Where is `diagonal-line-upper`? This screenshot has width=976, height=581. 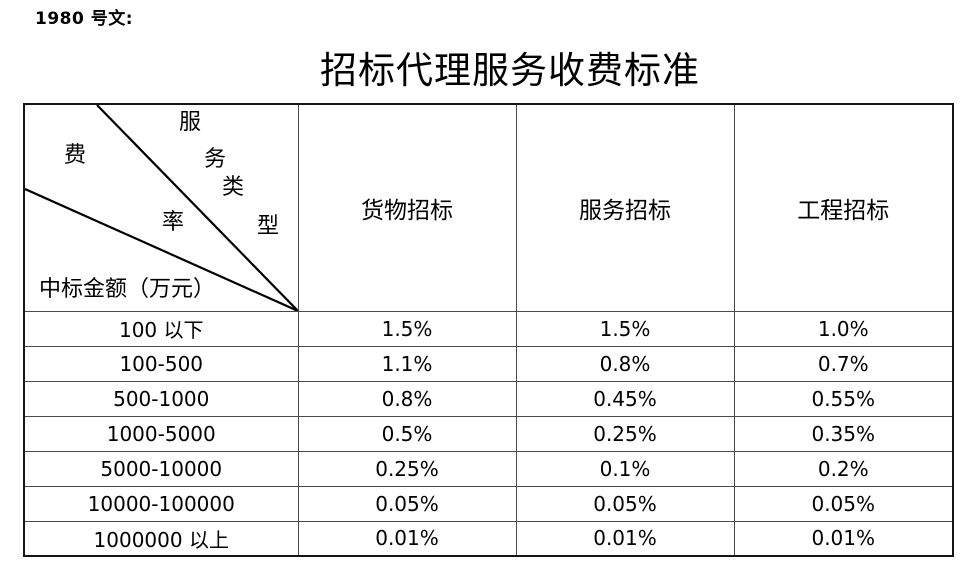 diagonal-line-upper is located at coordinates (196, 207).